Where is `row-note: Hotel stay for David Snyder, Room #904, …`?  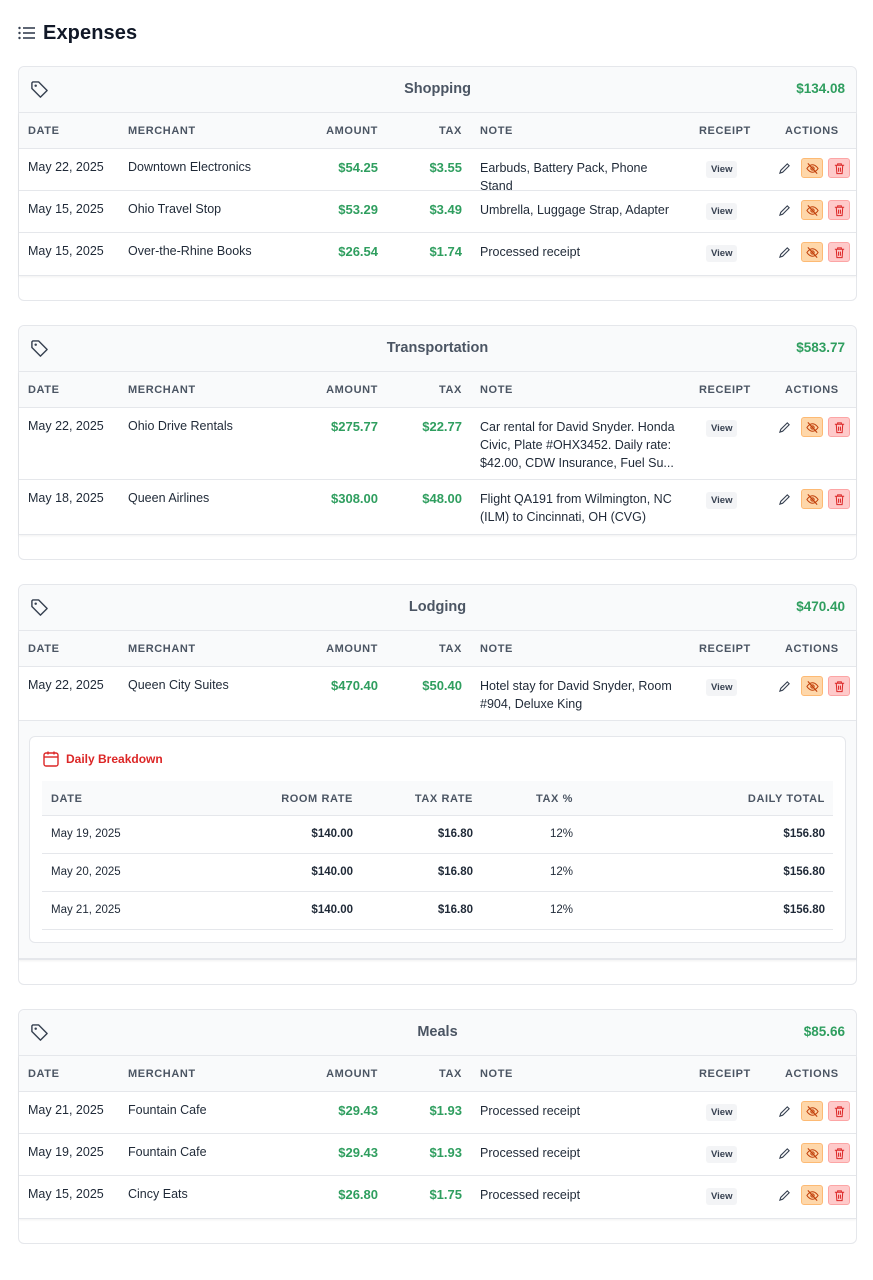
row-note: Hotel stay for David Snyder, Room #904, … is located at coordinates (576, 695).